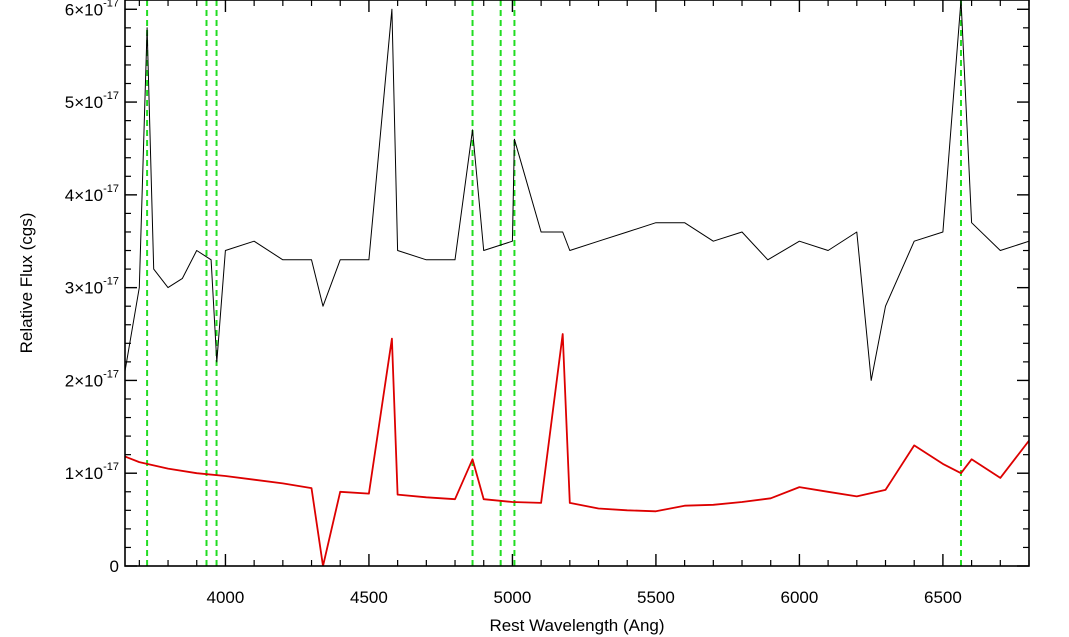 The width and height of the screenshot is (1069, 637). Describe the element at coordinates (656, 597) in the screenshot. I see `x-tick-label-3: 5500` at that location.